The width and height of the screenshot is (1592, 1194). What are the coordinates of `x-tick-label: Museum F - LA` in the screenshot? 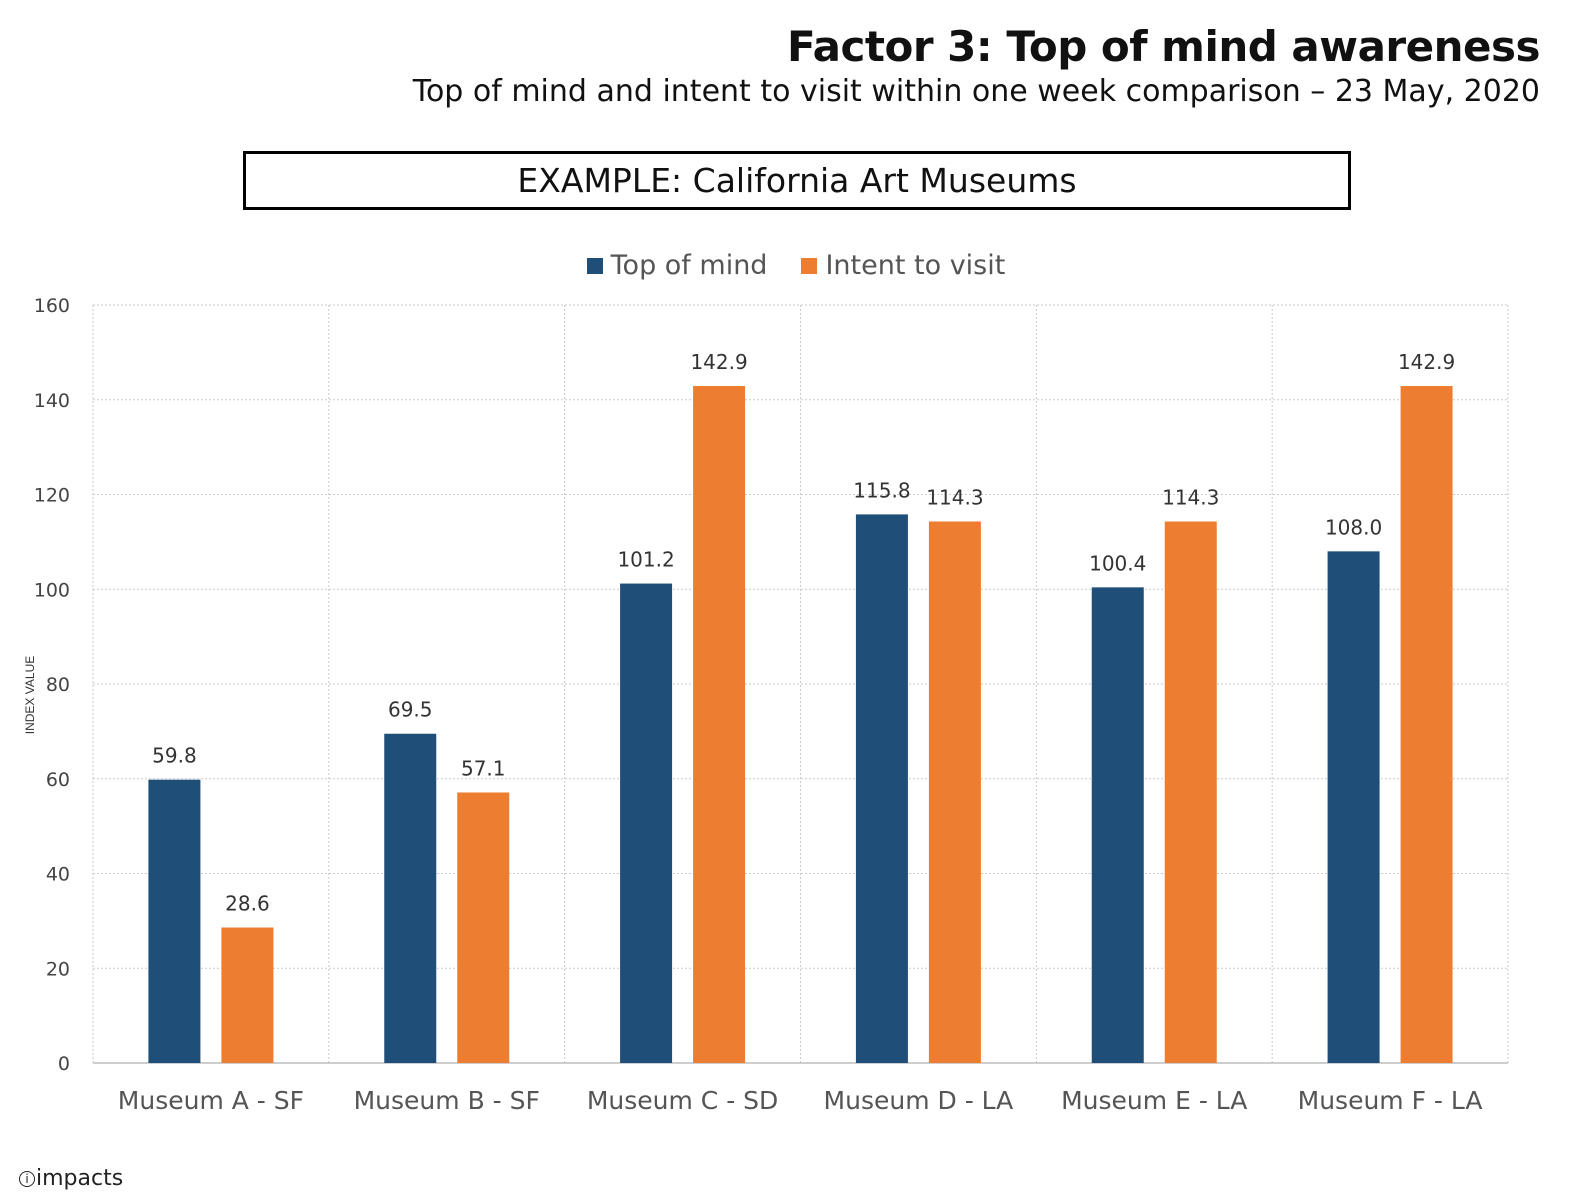 It's located at (1390, 1100).